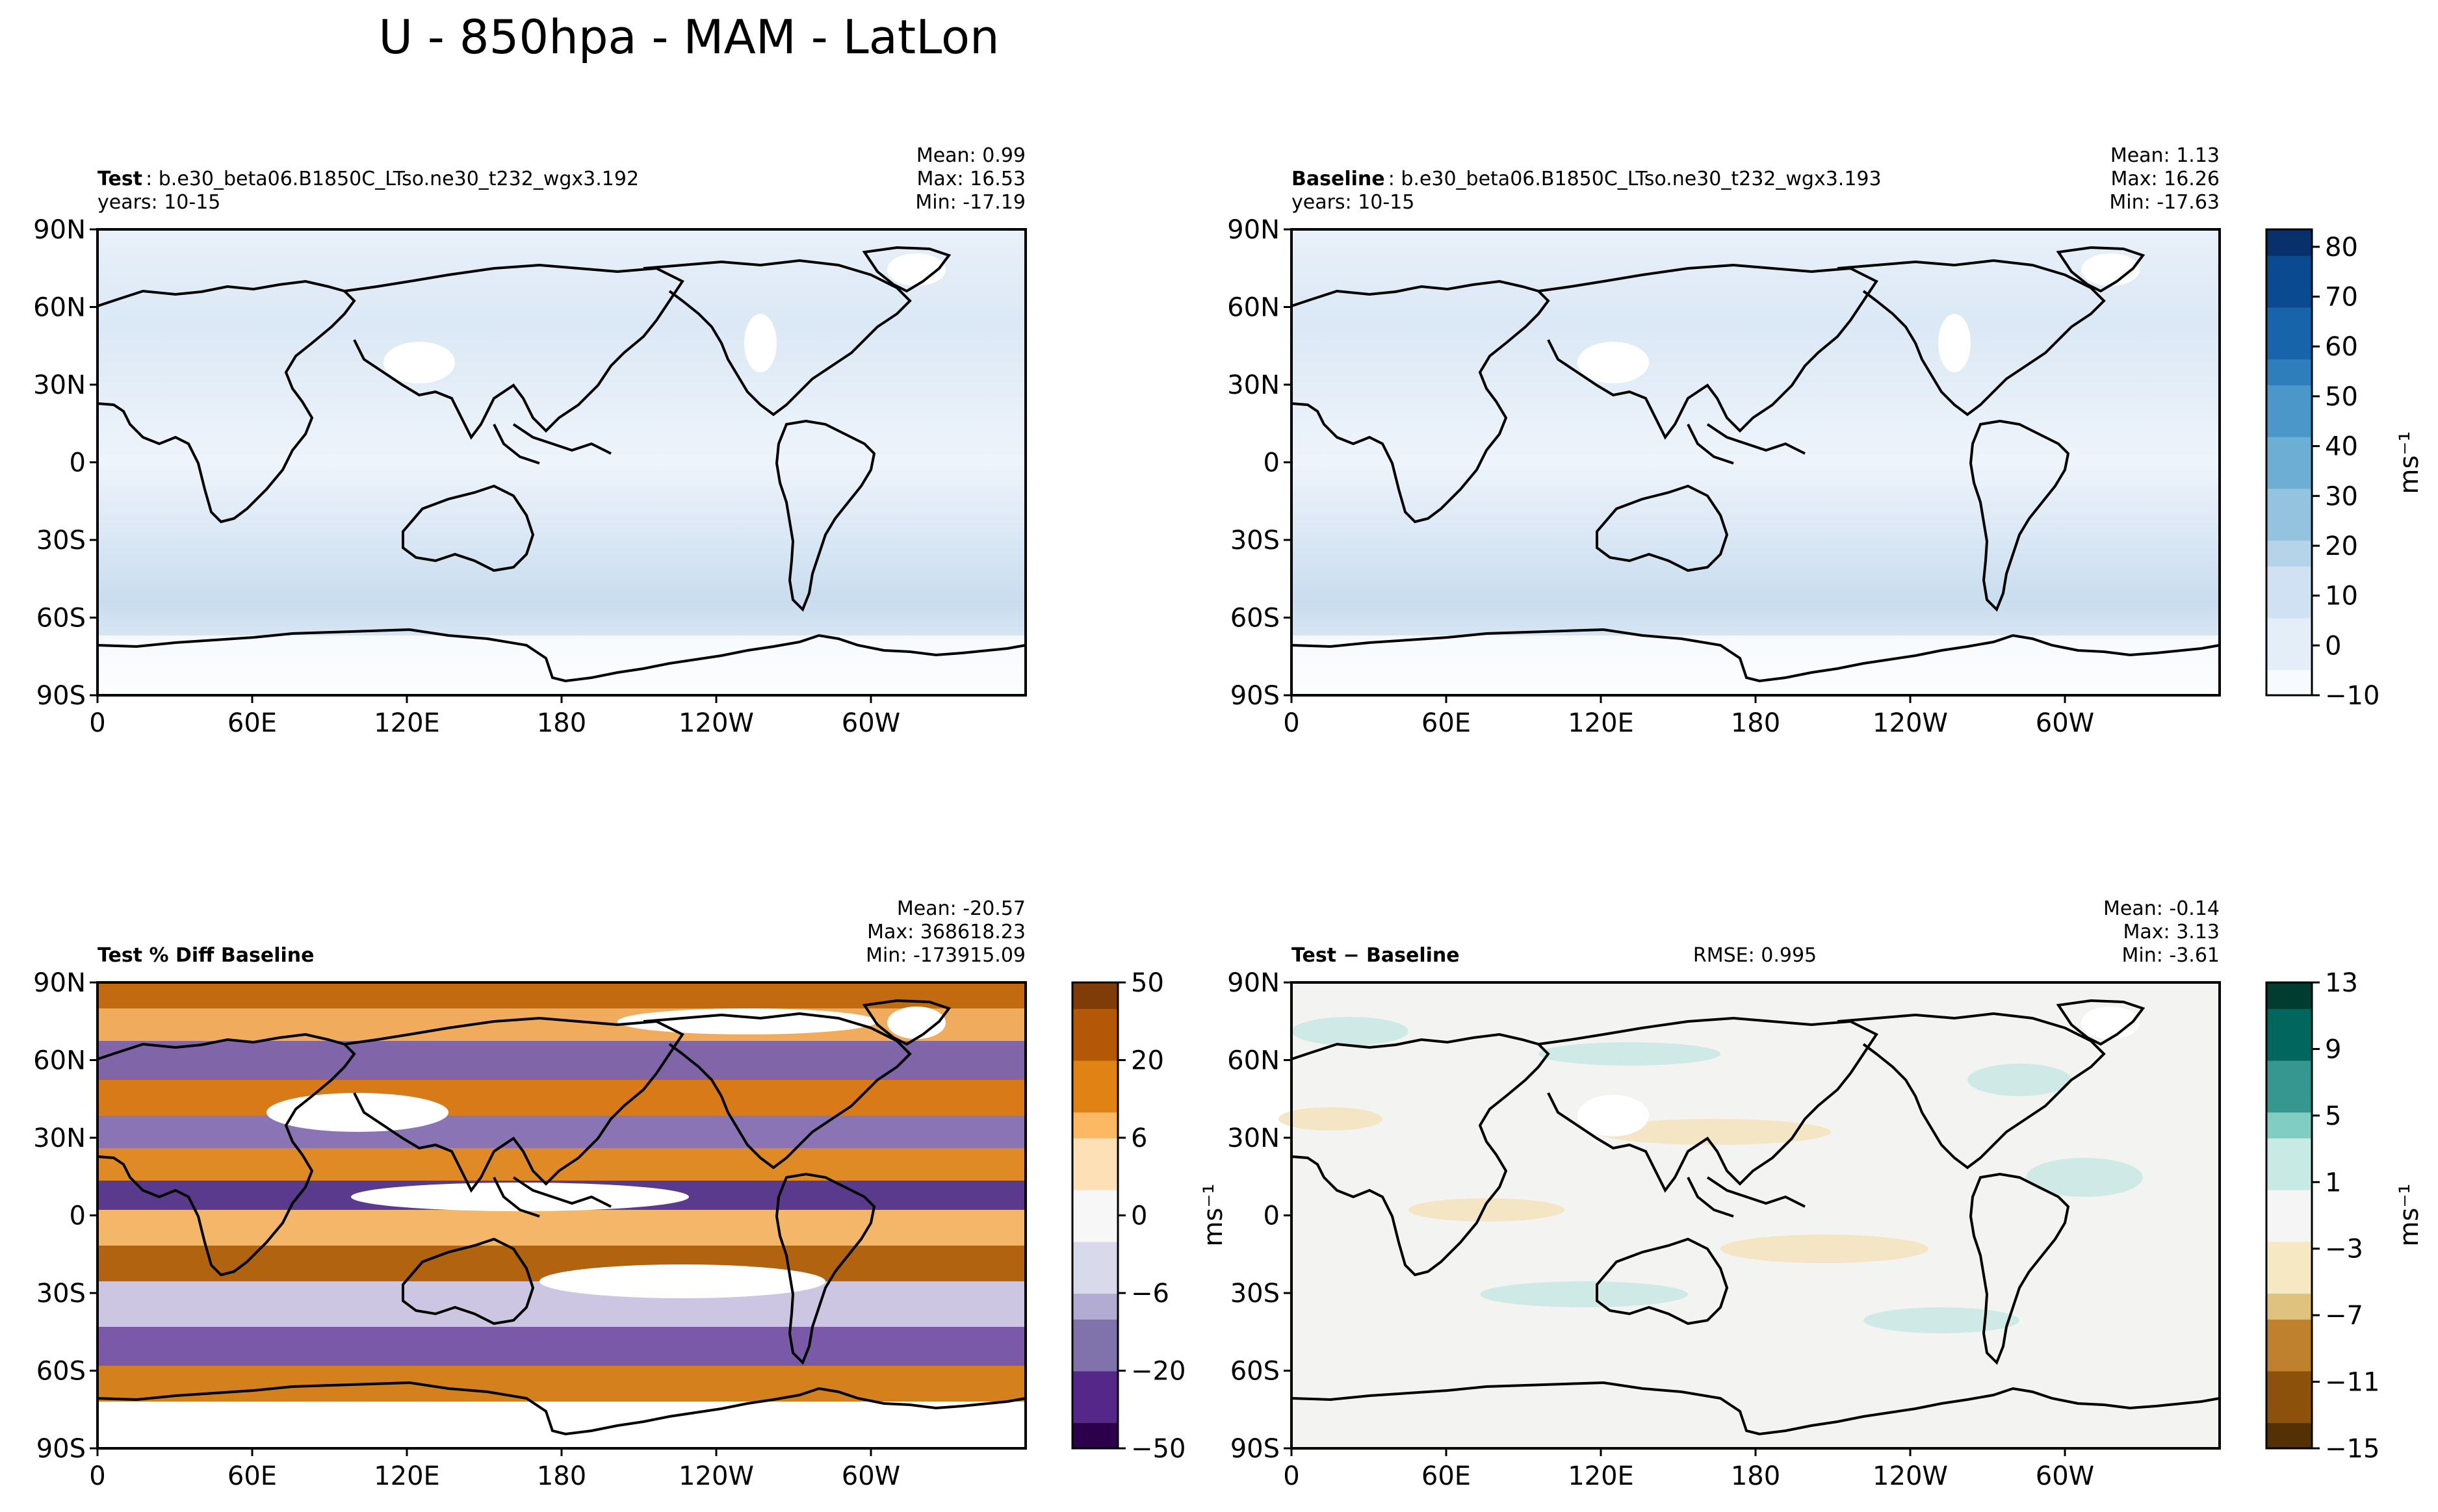 This screenshot has height=1512, width=2438. What do you see at coordinates (61, 696) in the screenshot?
I see `lat-tick-label: 90S` at bounding box center [61, 696].